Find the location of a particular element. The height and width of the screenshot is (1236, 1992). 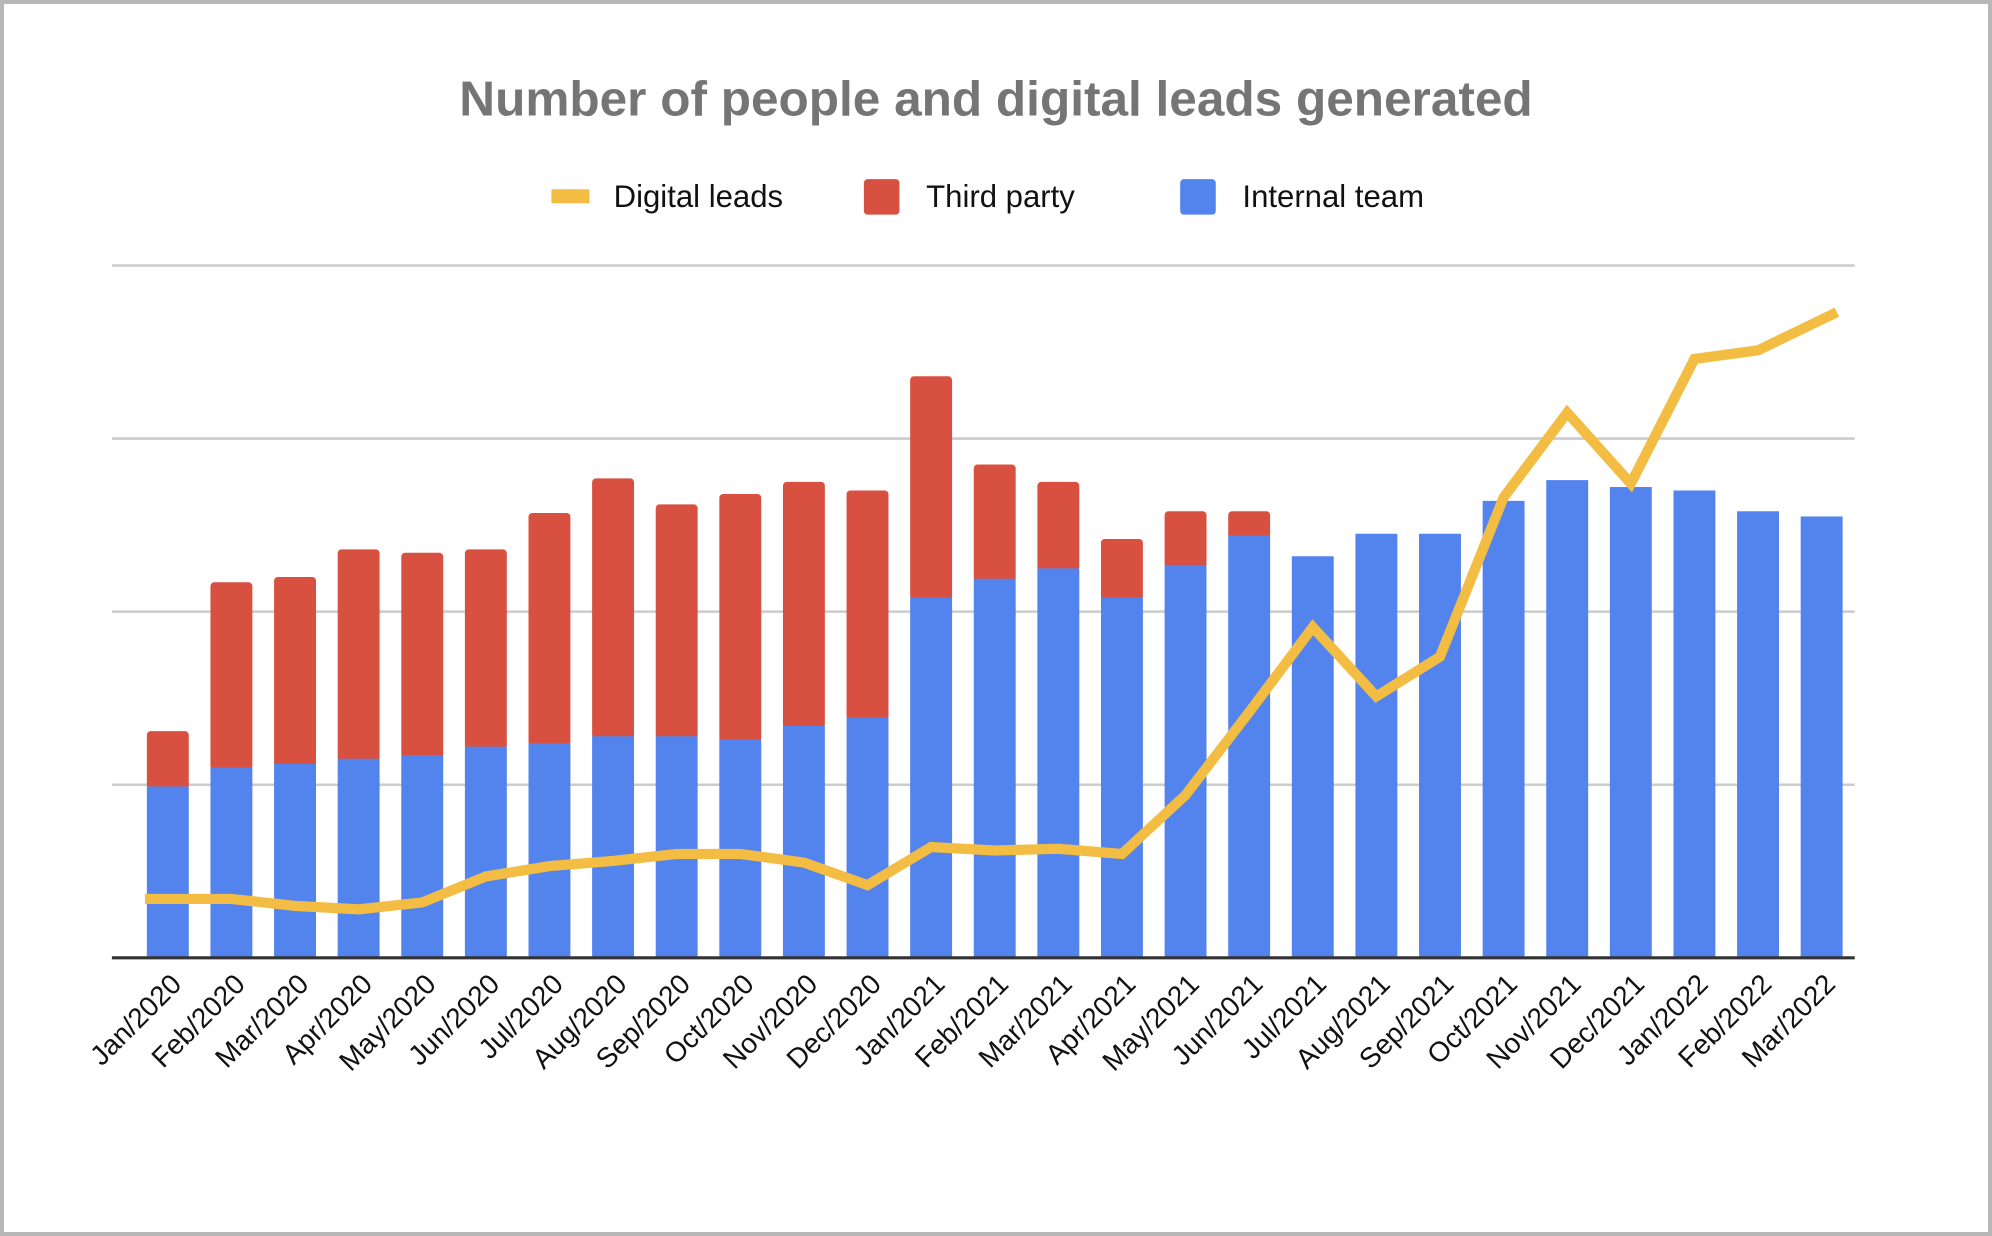

legend-item-third-party: Third party is located at coordinates (969, 197).